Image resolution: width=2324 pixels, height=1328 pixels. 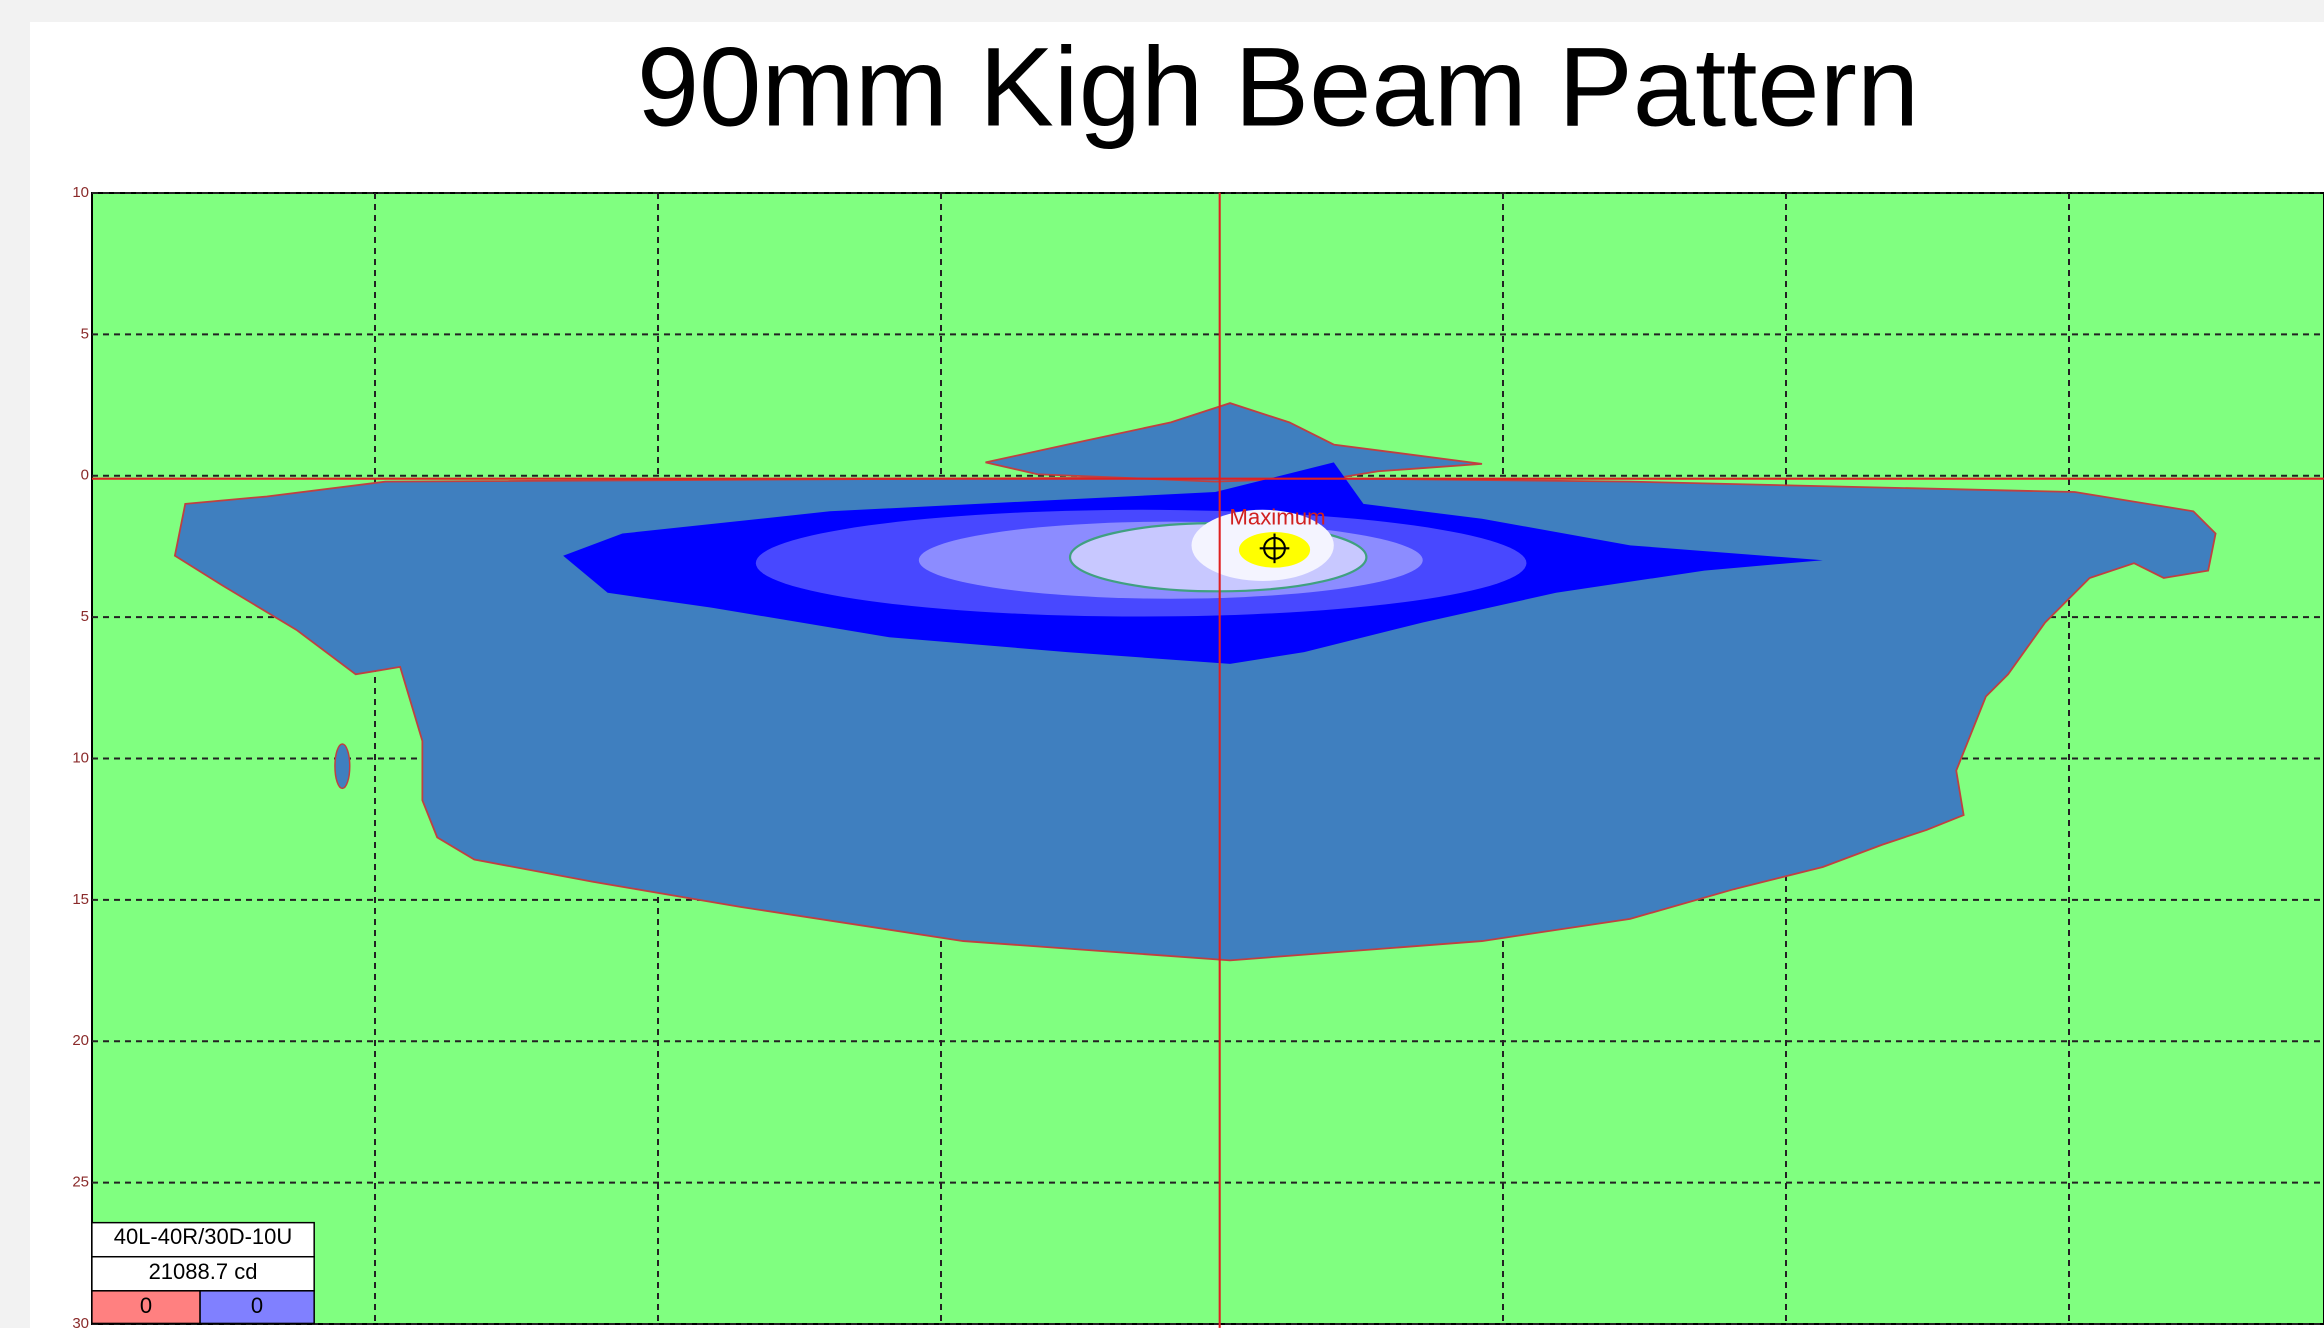 I want to click on y-tick-label: 30, so click(x=80, y=1321).